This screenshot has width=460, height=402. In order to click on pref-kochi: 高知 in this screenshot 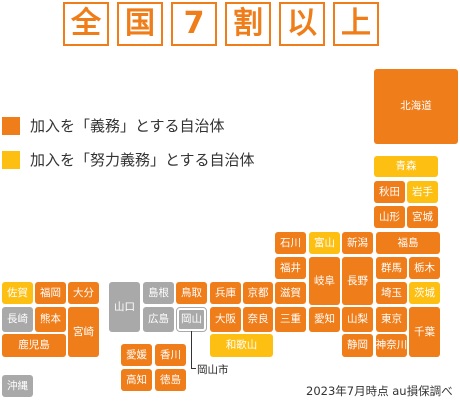, I will do `click(136, 380)`.